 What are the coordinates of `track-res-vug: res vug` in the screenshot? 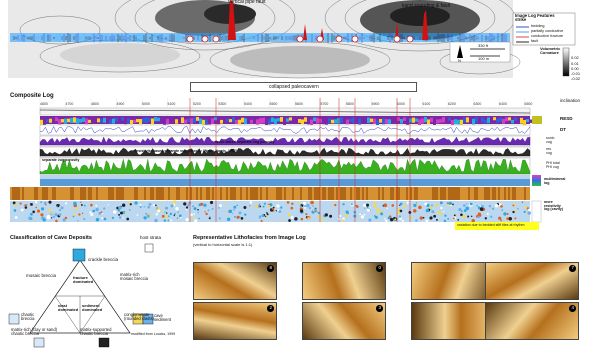 It's located at (549, 151).